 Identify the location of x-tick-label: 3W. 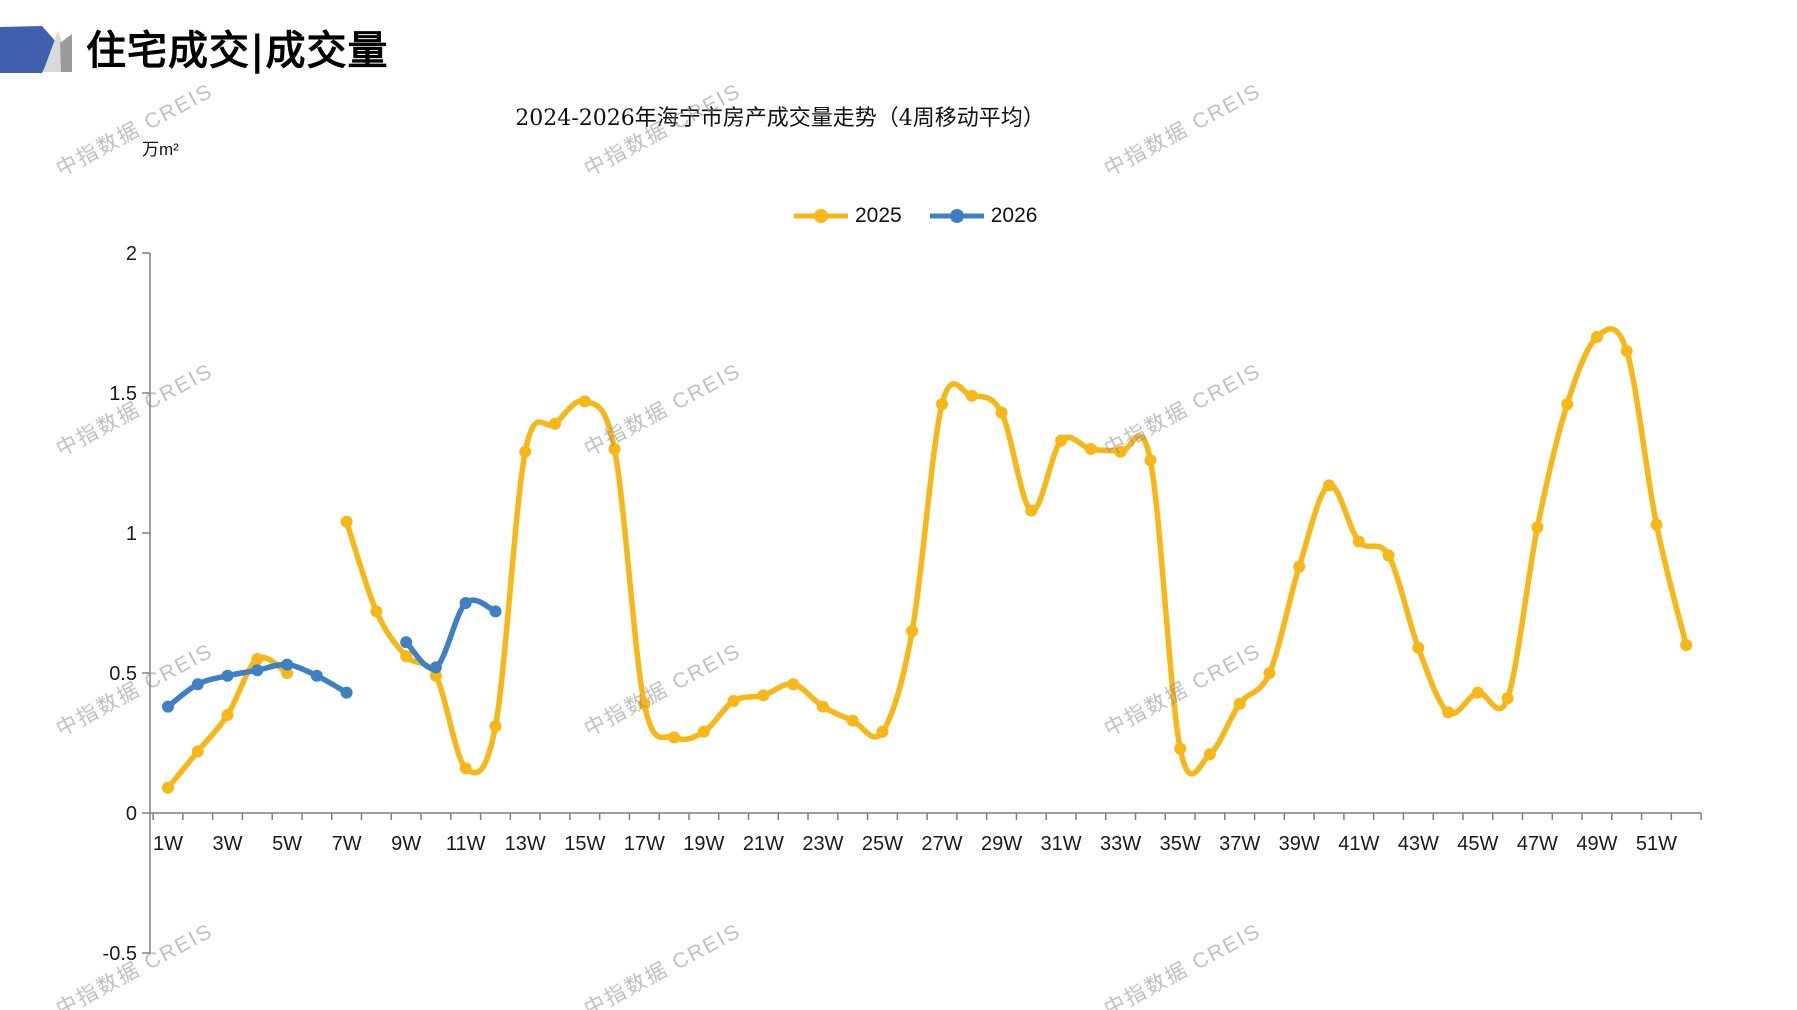
(228, 844).